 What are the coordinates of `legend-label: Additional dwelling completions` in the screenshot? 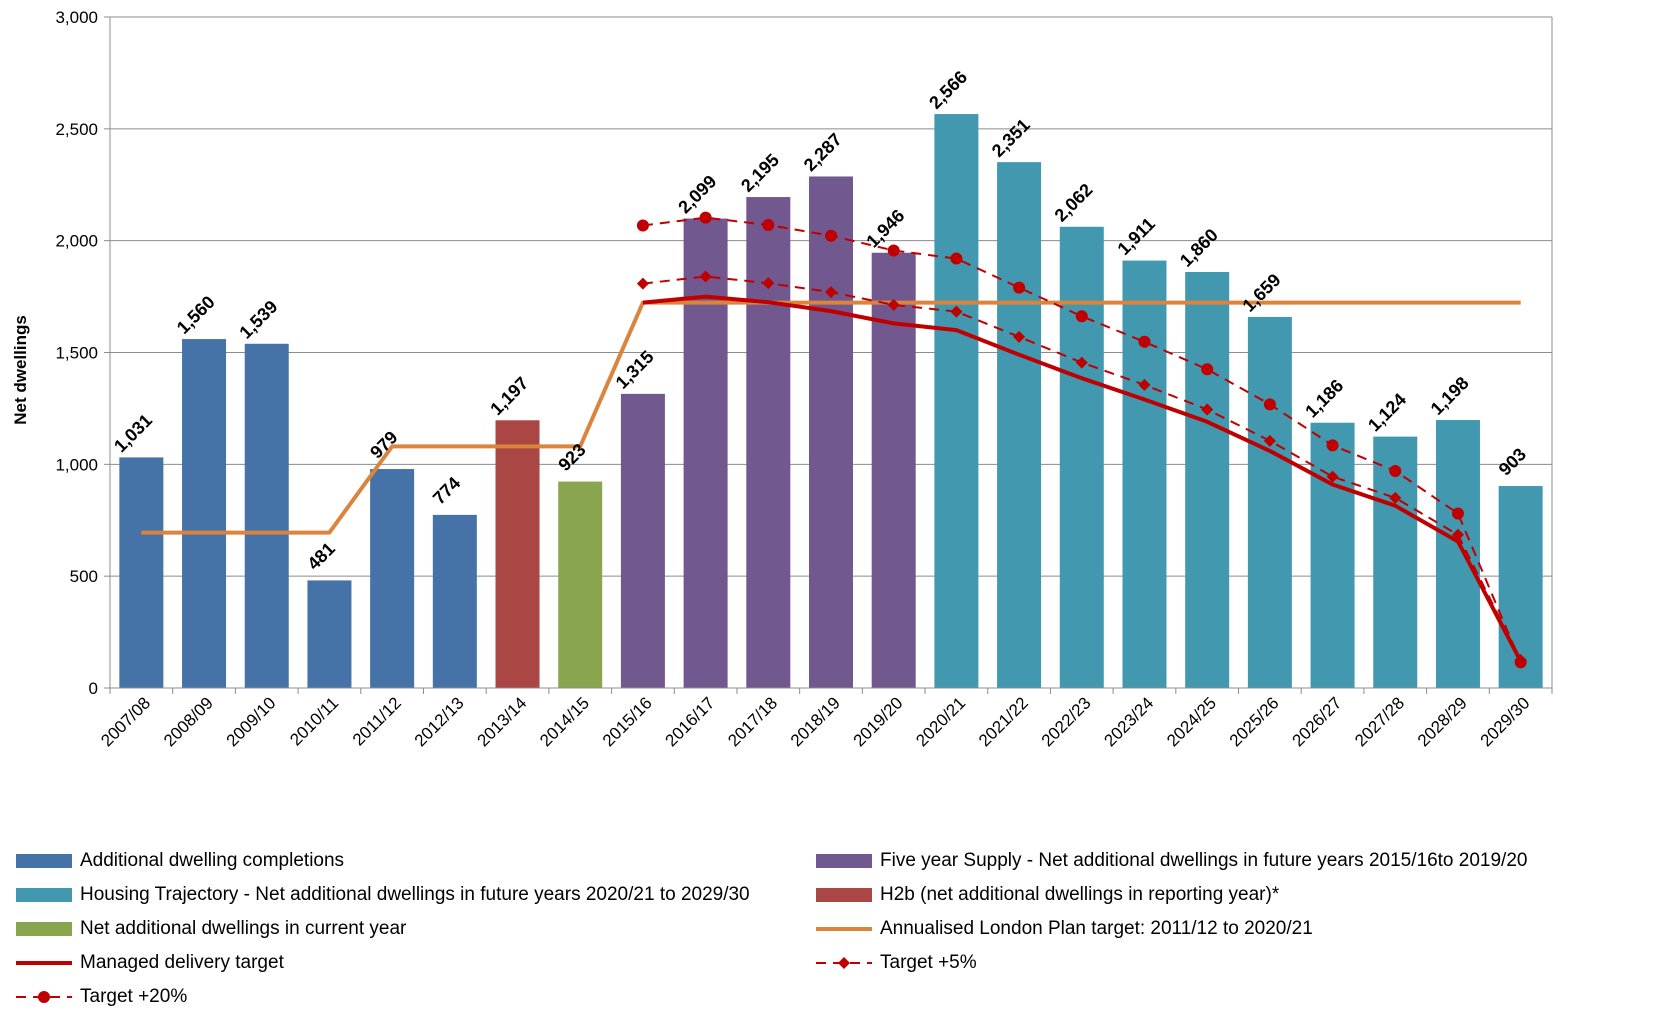 It's located at (212, 860).